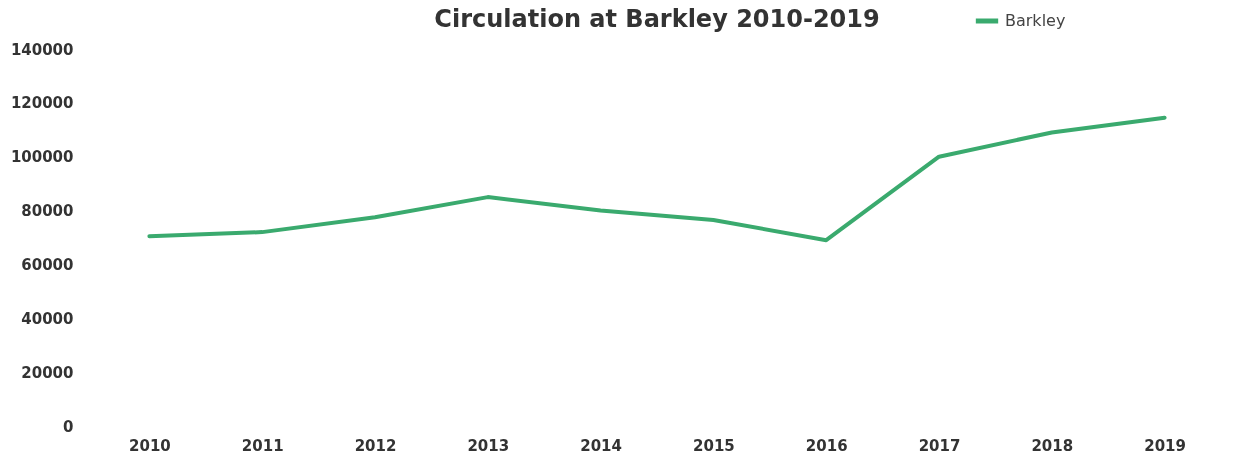 This screenshot has width=1236, height=461. What do you see at coordinates (1052, 445) in the screenshot?
I see `x-tick-label: 2018` at bounding box center [1052, 445].